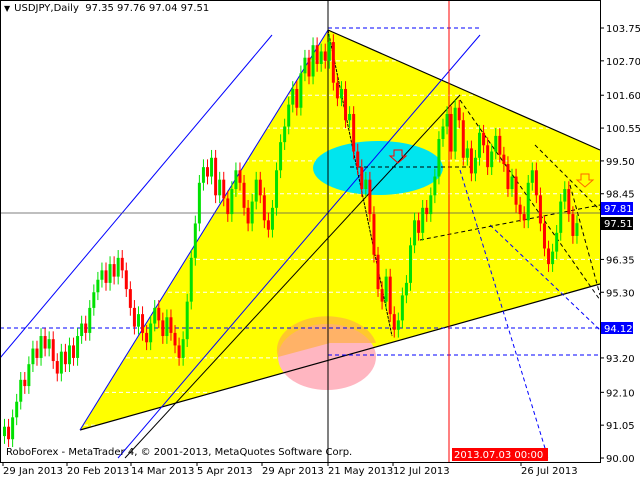 This screenshot has height=480, width=640. Describe the element at coordinates (224, 471) in the screenshot. I see `x-tick-label: 5 Apr 2013` at that location.